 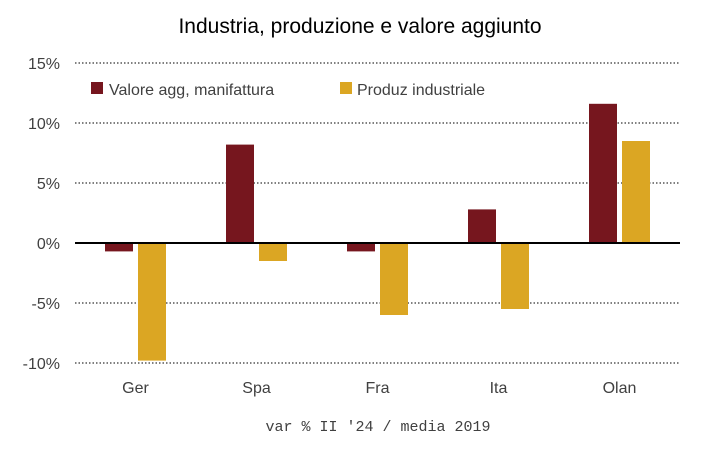 What do you see at coordinates (346, 88) in the screenshot?
I see `legend-swatch-produz` at bounding box center [346, 88].